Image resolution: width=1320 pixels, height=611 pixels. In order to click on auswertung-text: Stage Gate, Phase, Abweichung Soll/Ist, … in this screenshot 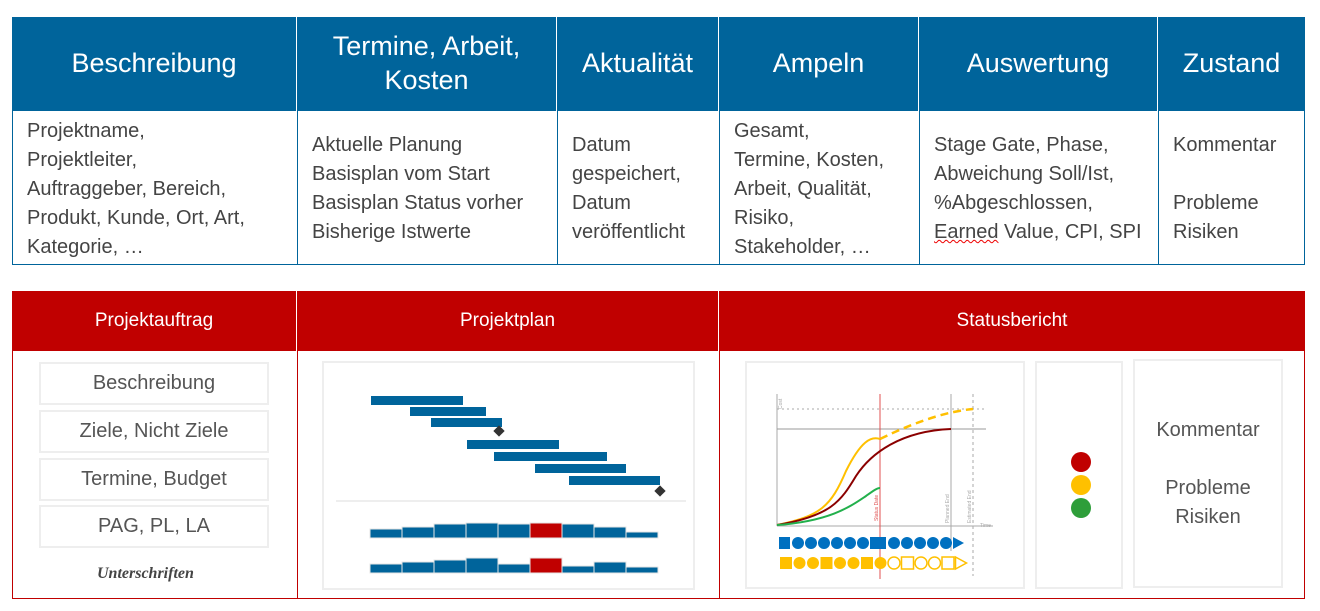, I will do `click(1024, 174)`.